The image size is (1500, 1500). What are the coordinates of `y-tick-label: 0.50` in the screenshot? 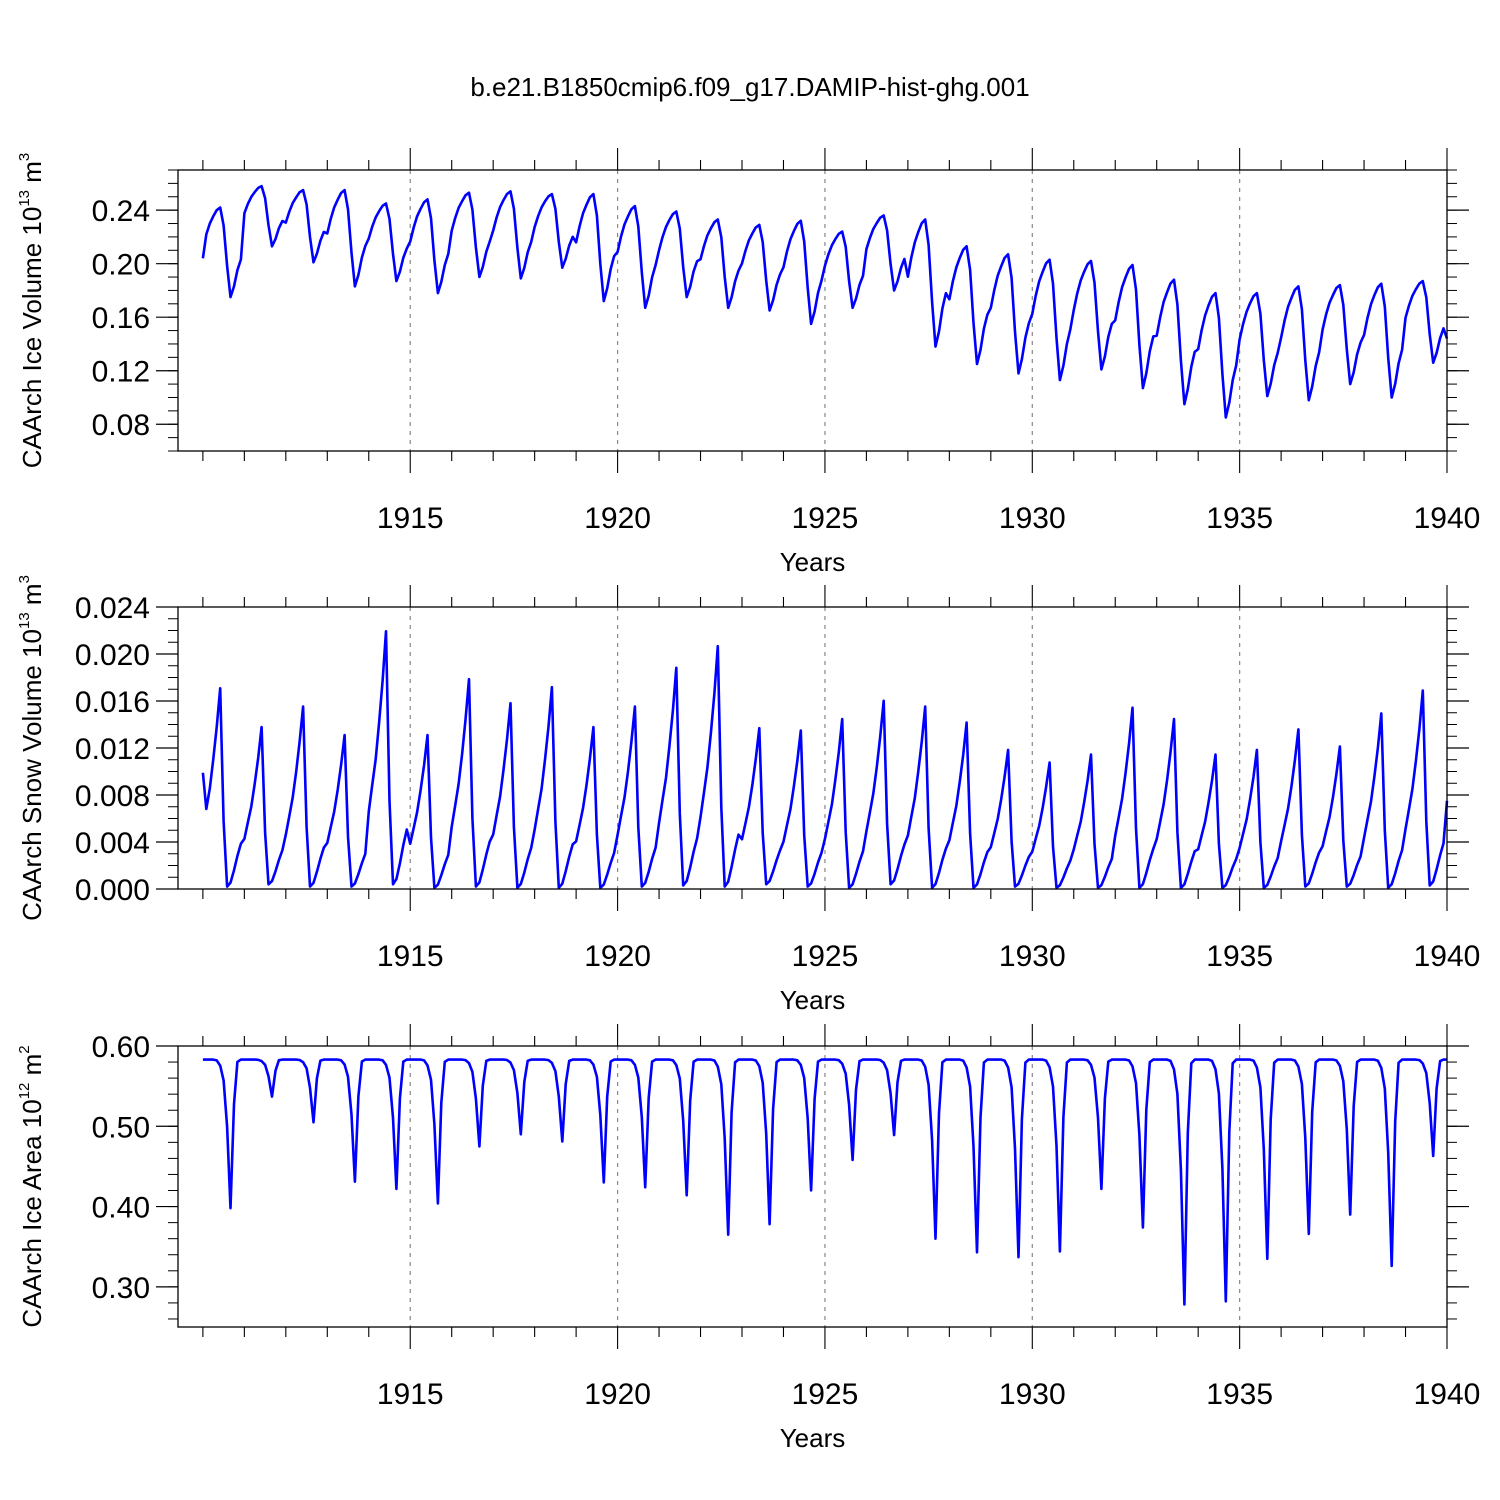 It's located at (121, 1127).